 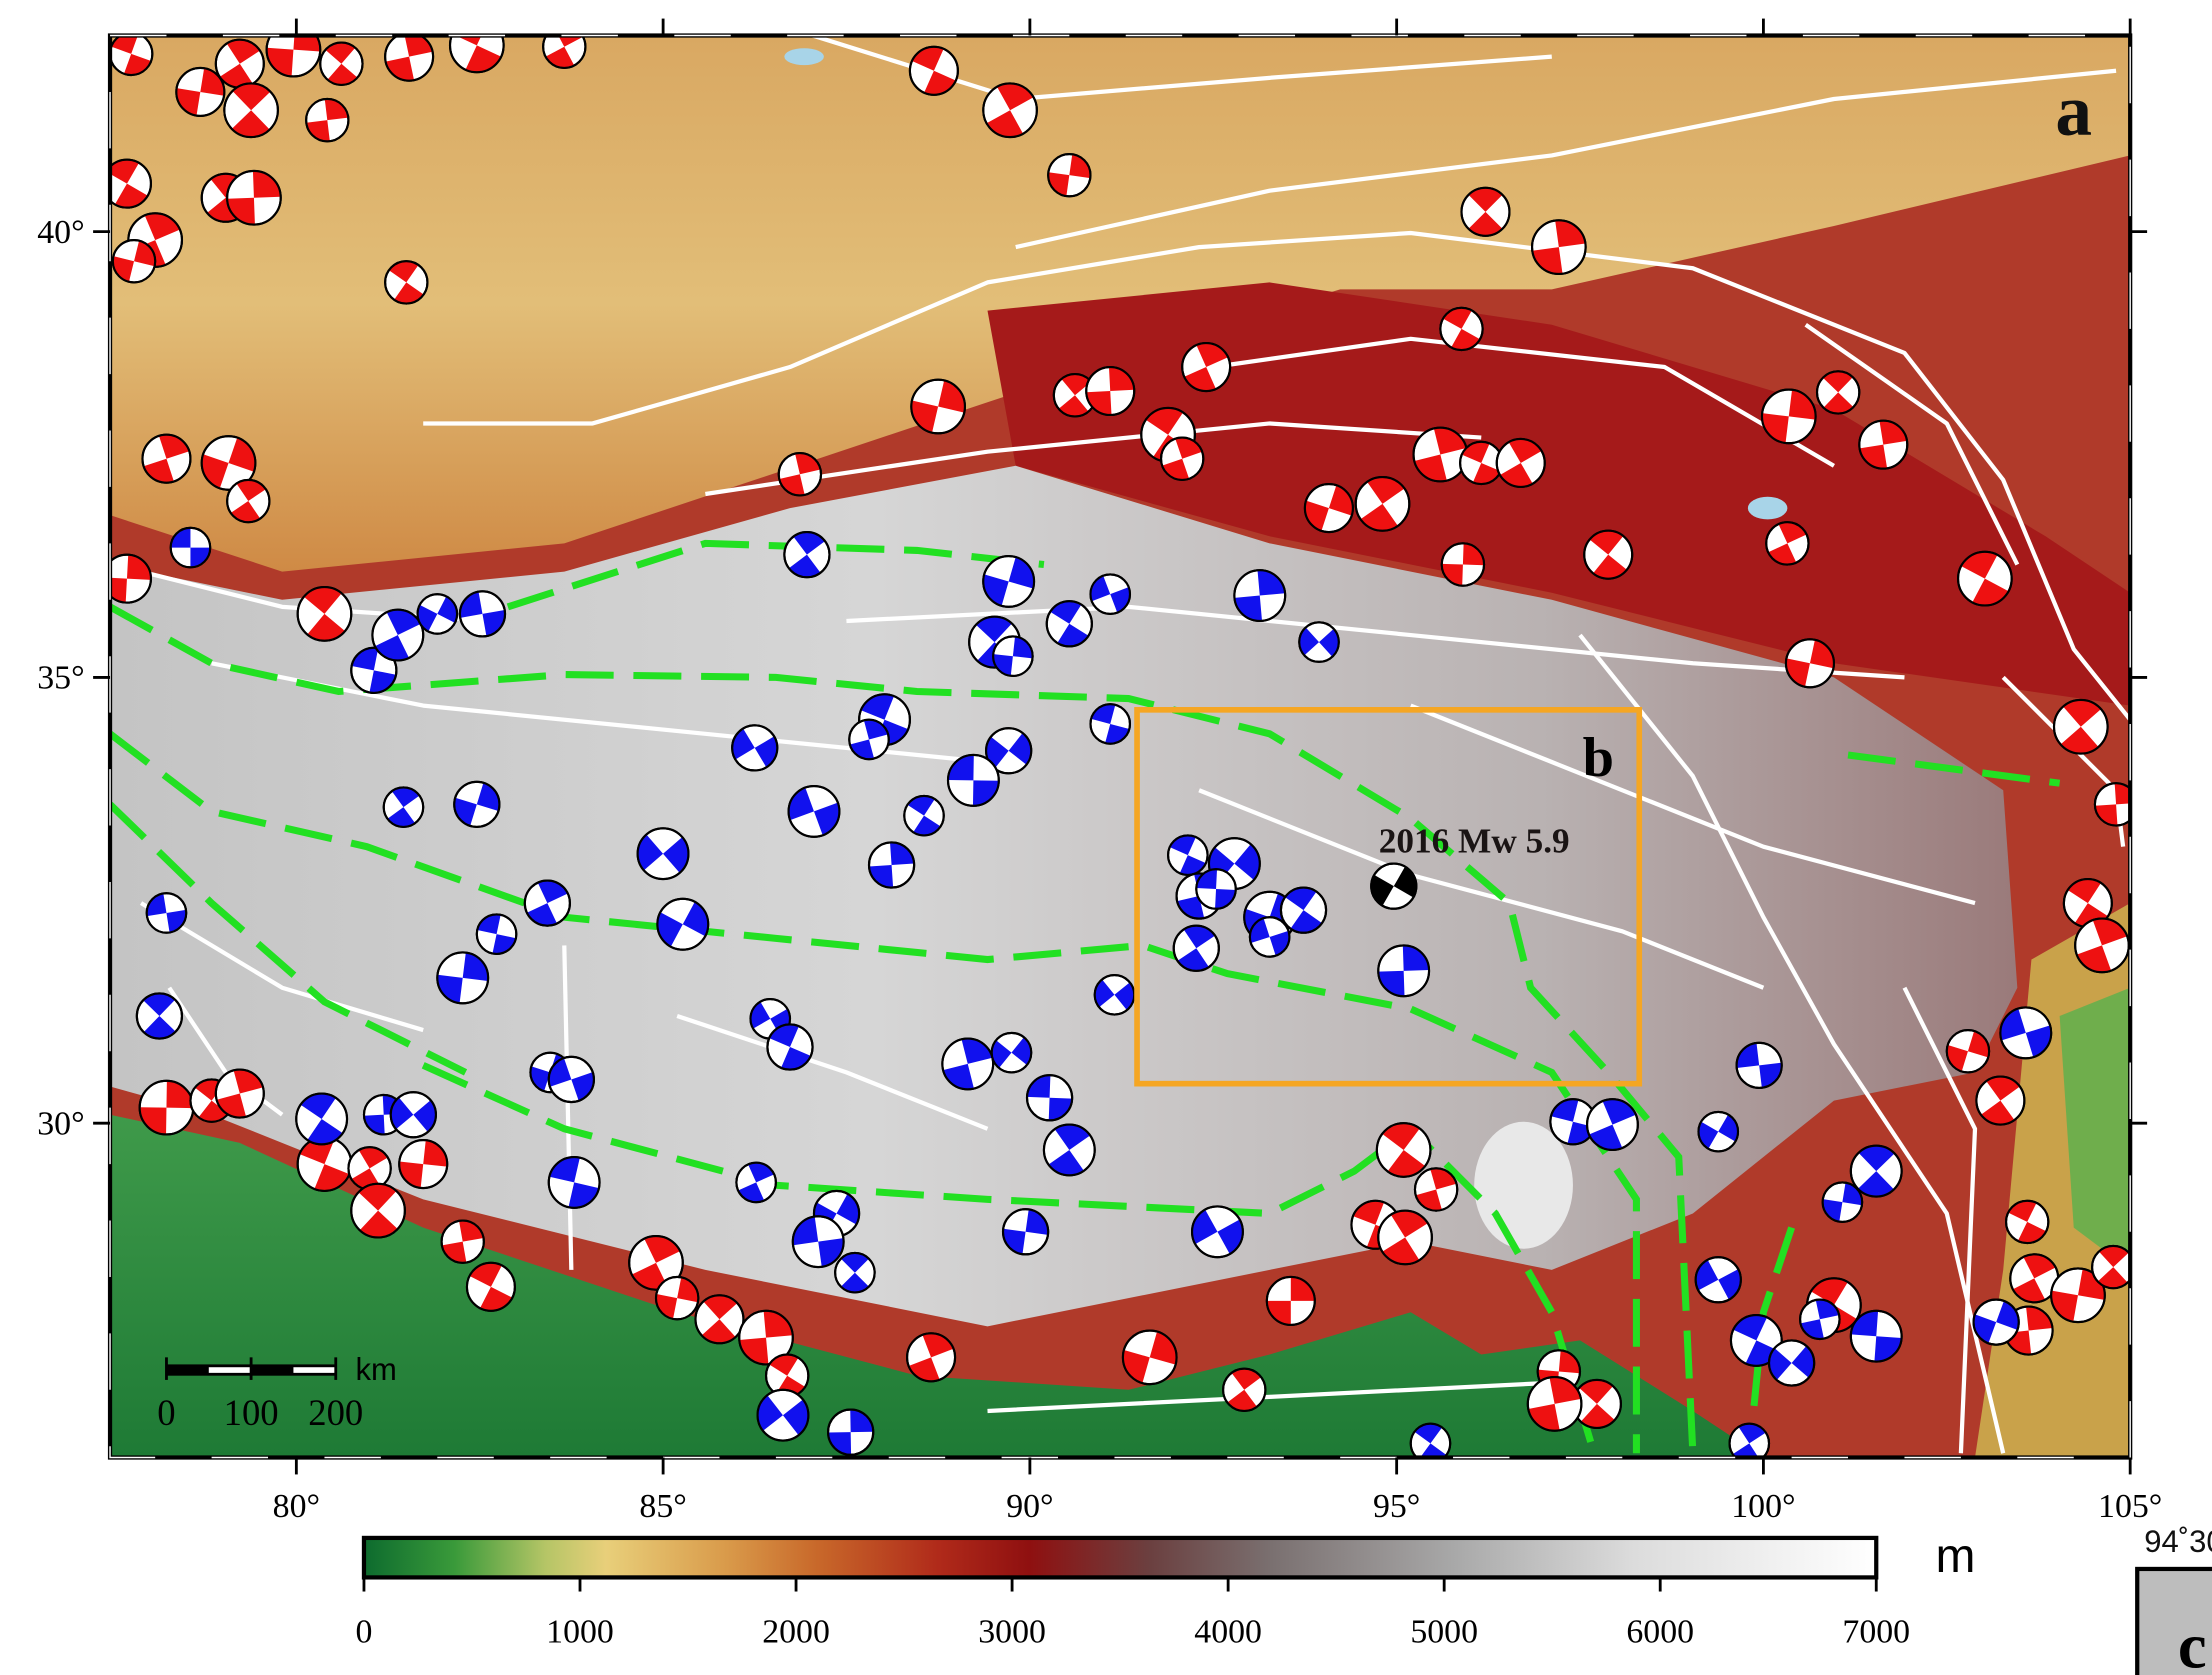 What do you see at coordinates (166, 1412) in the screenshot?
I see `scale-bar-label: 0` at bounding box center [166, 1412].